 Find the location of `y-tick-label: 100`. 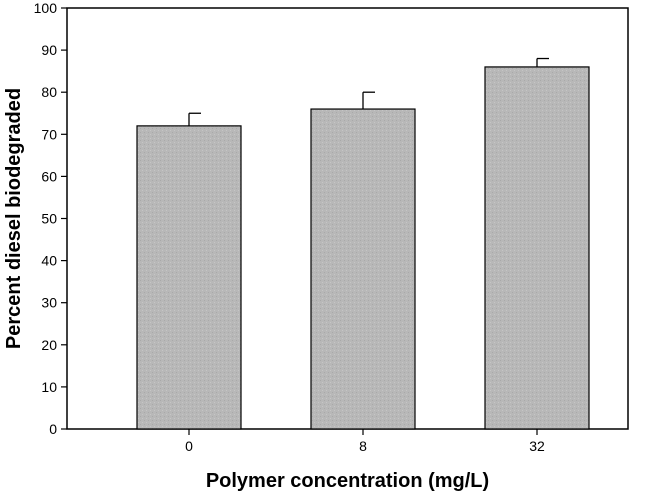

y-tick-label: 100 is located at coordinates (46, 8).